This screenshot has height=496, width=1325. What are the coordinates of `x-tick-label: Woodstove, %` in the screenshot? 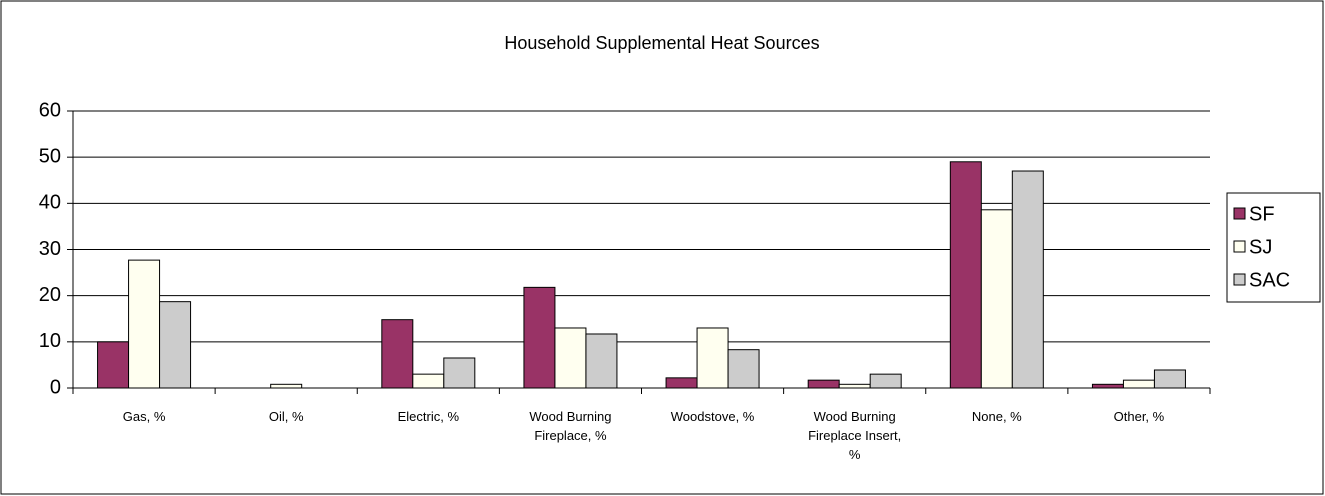 It's located at (712, 416).